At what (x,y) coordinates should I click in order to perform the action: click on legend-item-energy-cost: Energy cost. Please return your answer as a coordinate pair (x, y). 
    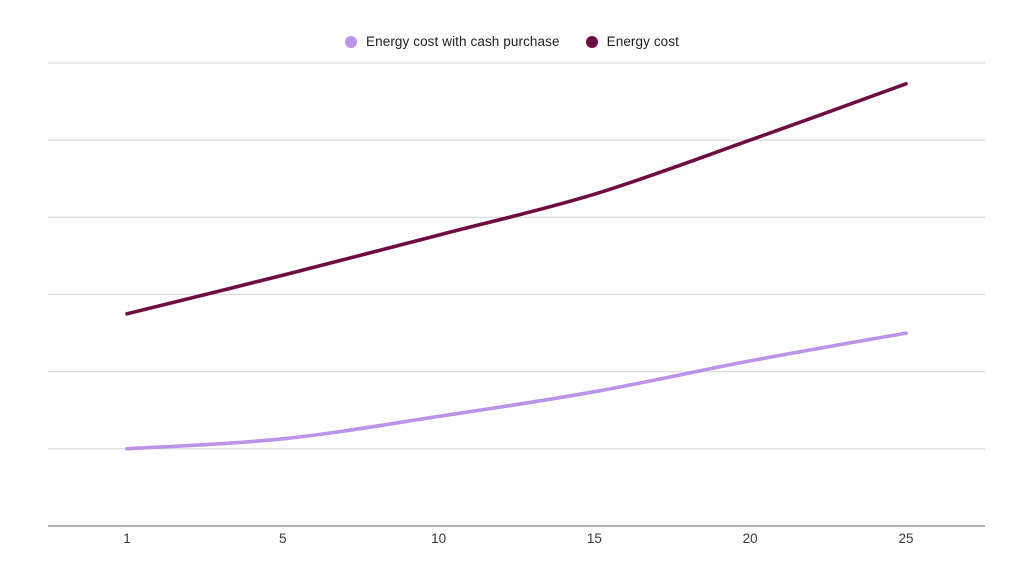
    Looking at the image, I should click on (632, 41).